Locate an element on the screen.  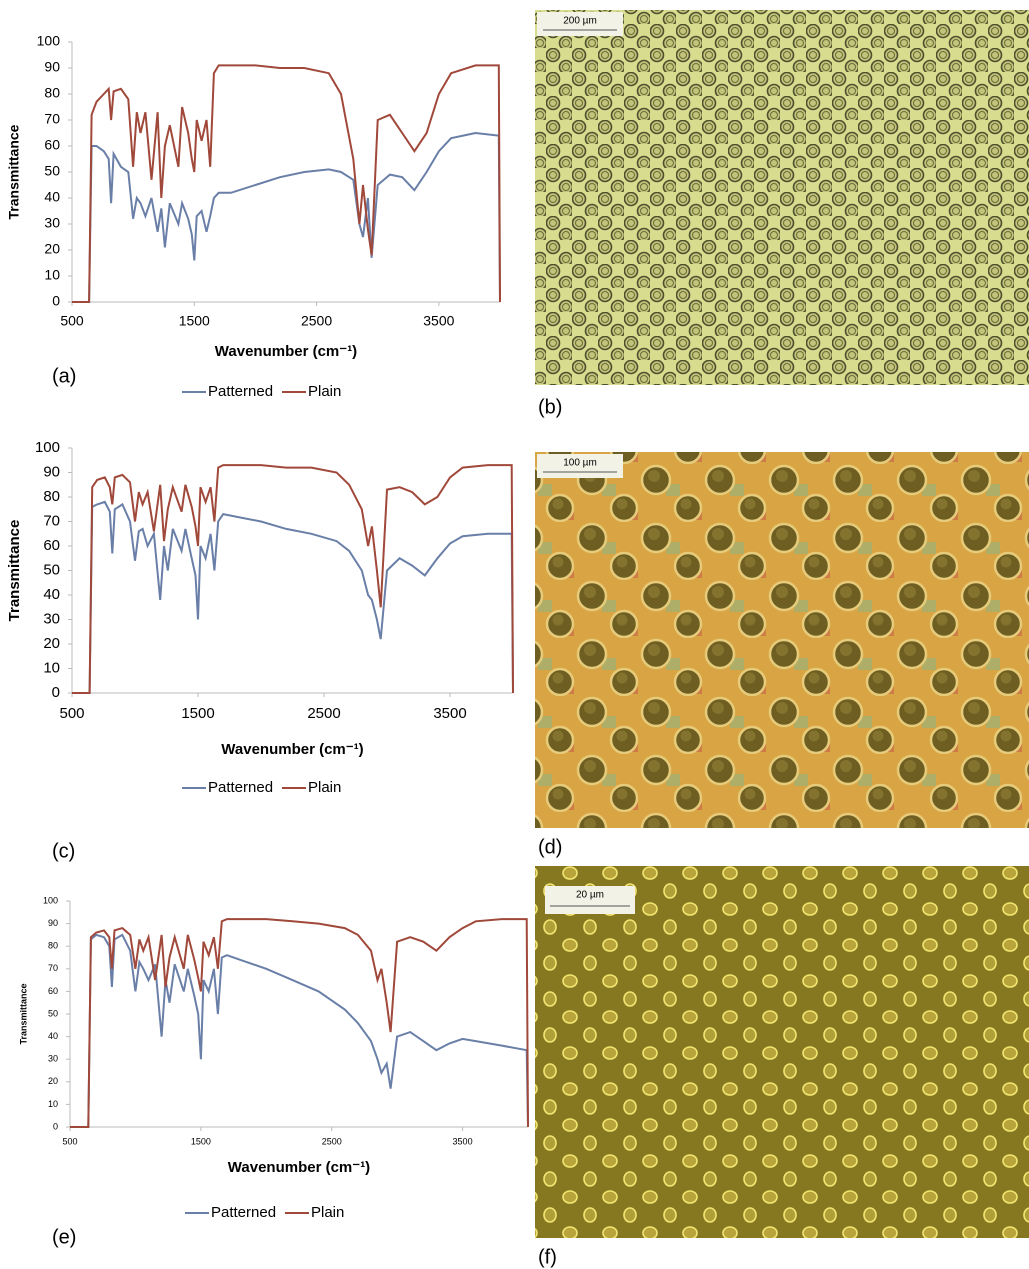
scale-bar-label: 100 µm is located at coordinates (580, 463).